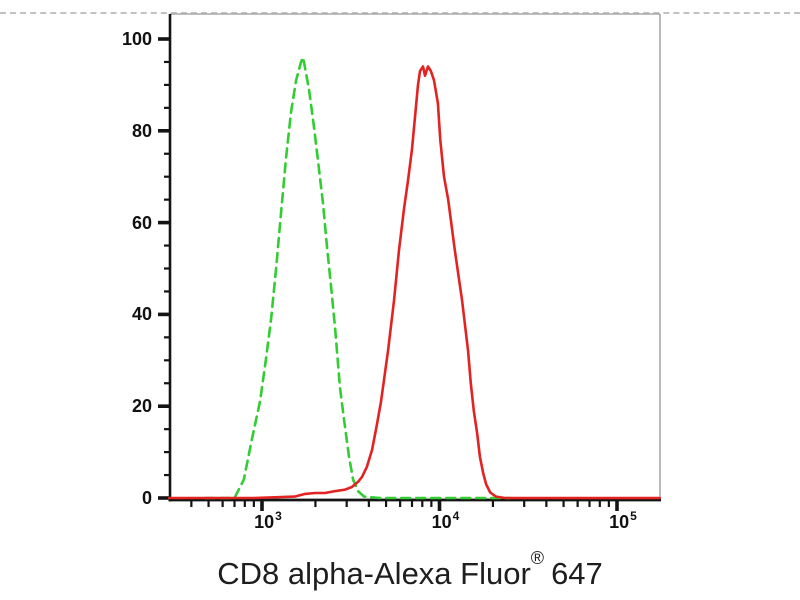 Image resolution: width=800 pixels, height=600 pixels. What do you see at coordinates (537, 557) in the screenshot?
I see `registered-trademark-icon: ®` at bounding box center [537, 557].